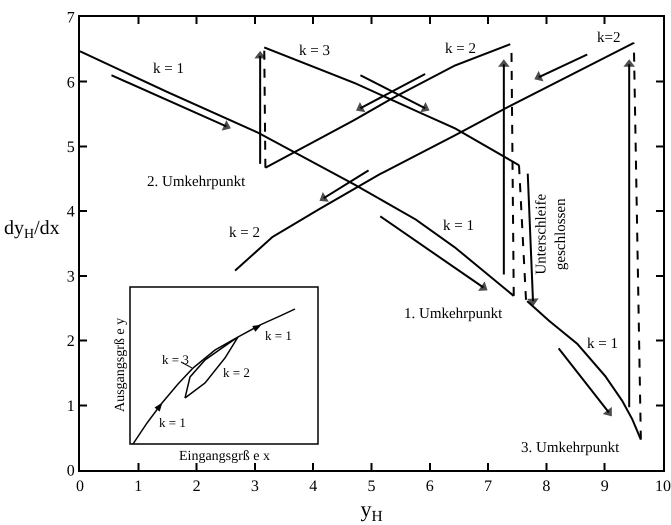 The image size is (671, 525). I want to click on text: Eingangsgrß e x, so click(224, 456).